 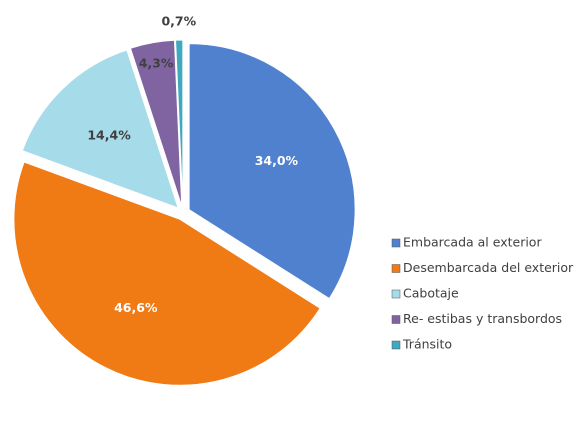 What do you see at coordinates (156, 63) in the screenshot?
I see `data-label: 4,3%` at bounding box center [156, 63].